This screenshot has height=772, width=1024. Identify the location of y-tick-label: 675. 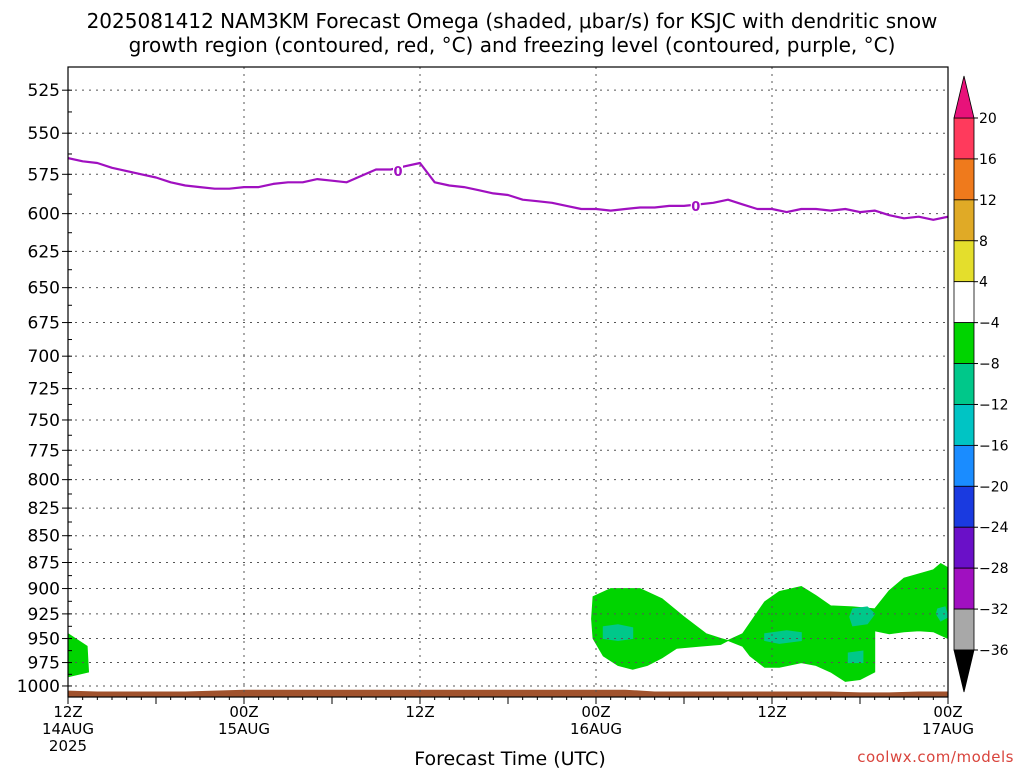
(44, 324).